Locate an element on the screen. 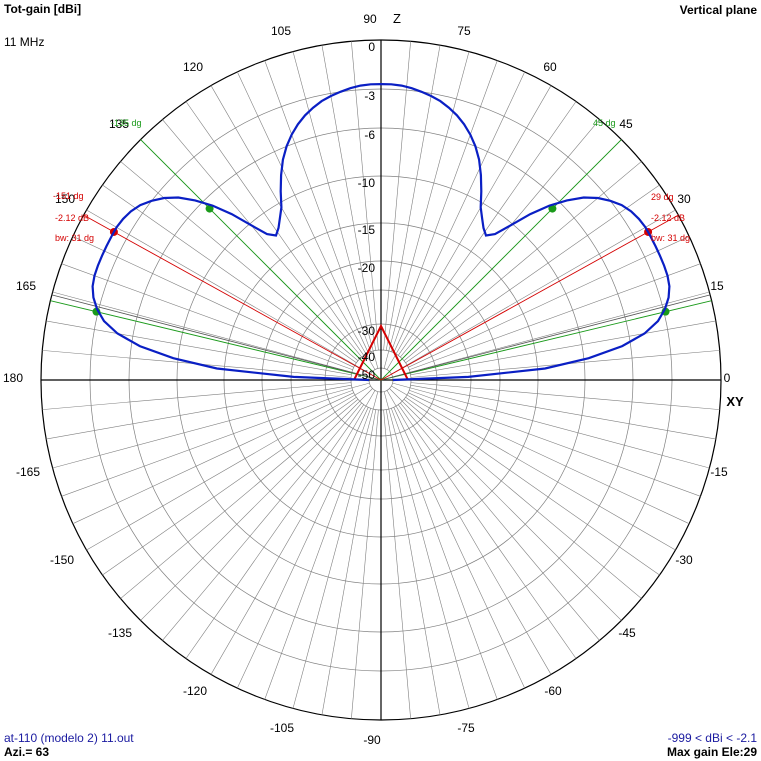 This screenshot has width=761, height=761. angle-tick-label: 165 is located at coordinates (26, 286).